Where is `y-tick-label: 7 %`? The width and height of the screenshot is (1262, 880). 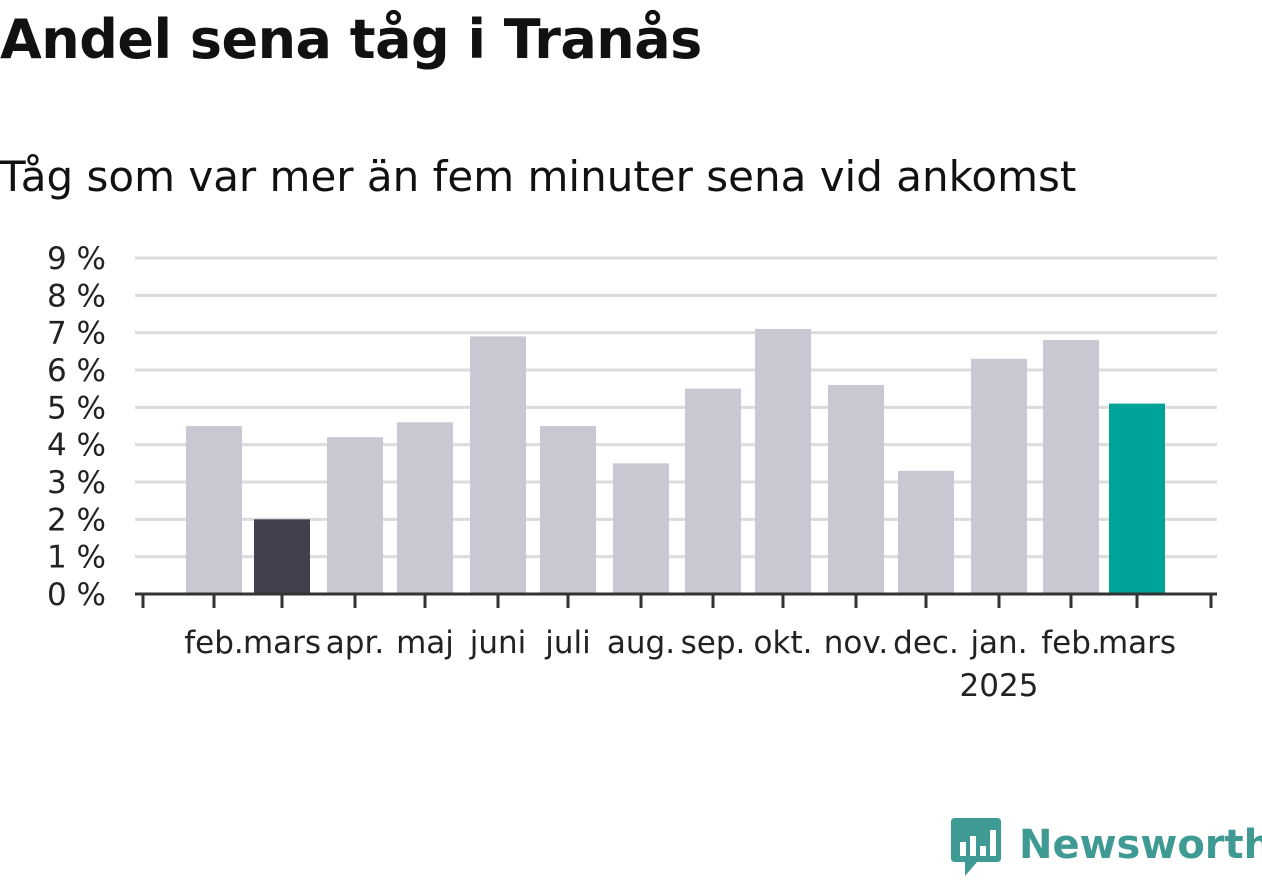
y-tick-label: 7 % is located at coordinates (76, 334).